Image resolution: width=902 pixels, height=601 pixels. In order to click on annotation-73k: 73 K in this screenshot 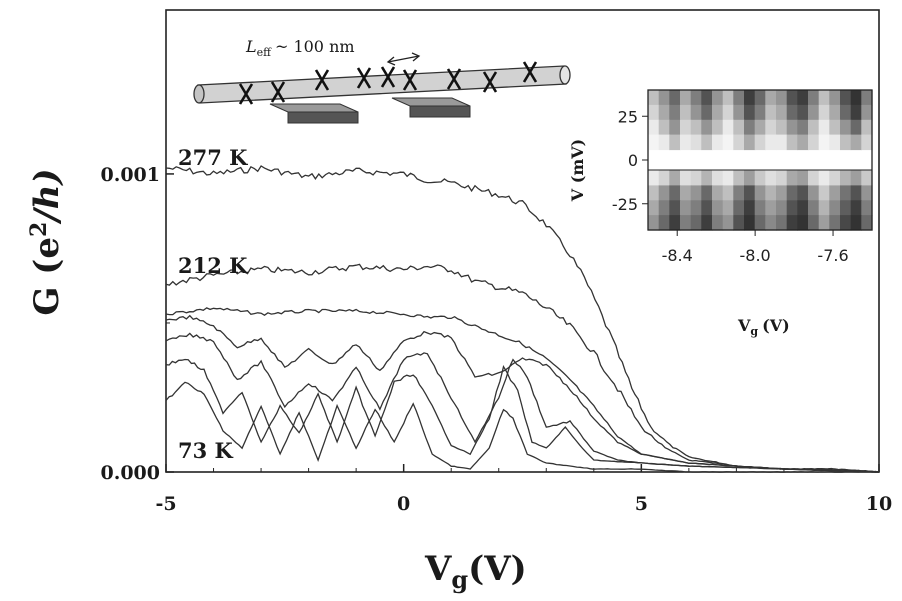, I will do `click(206, 450)`.